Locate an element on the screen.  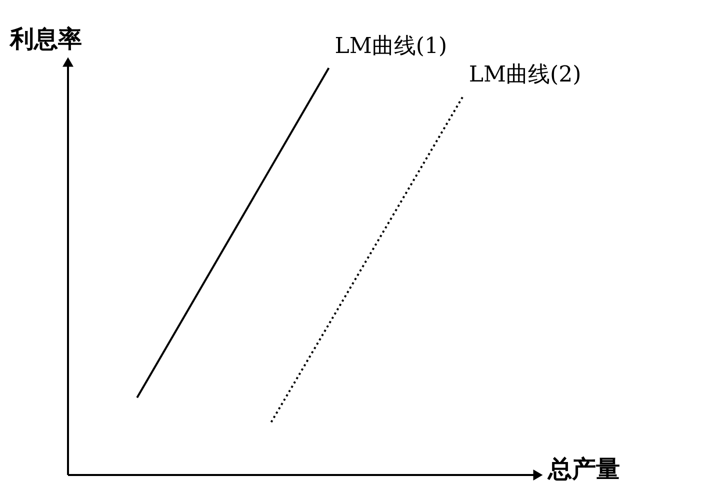
series-label: LM曲线(1) is located at coordinates (391, 46).